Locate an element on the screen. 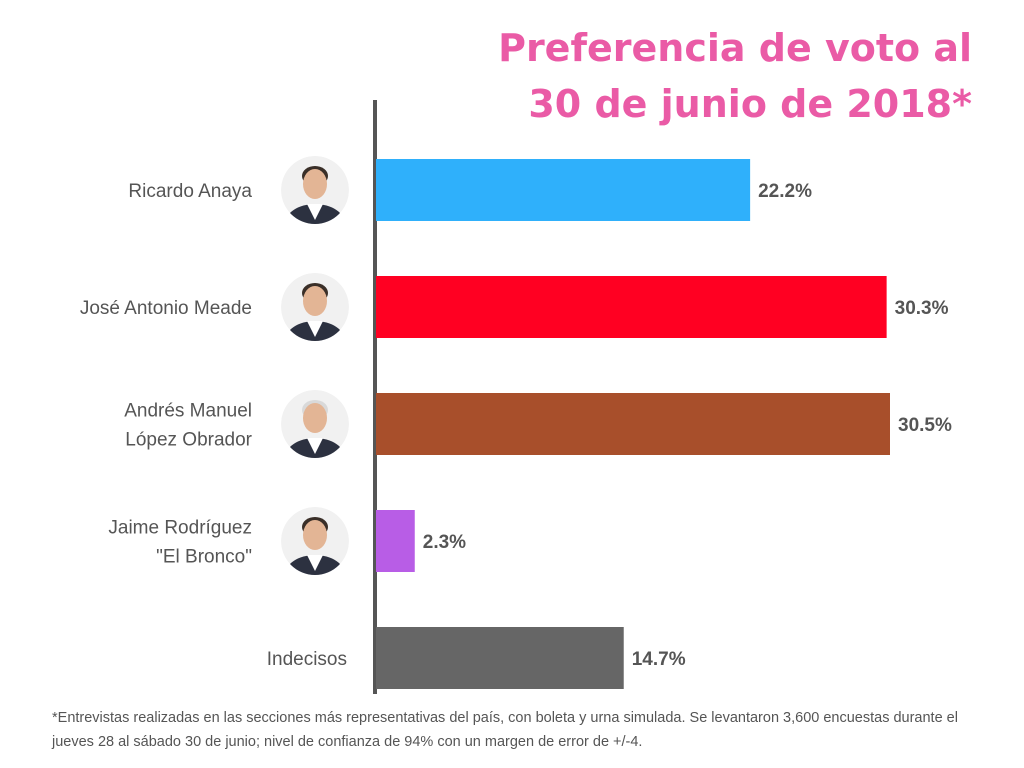 The height and width of the screenshot is (768, 1024). category-label-0-0: Ricardo Anaya is located at coordinates (190, 191).